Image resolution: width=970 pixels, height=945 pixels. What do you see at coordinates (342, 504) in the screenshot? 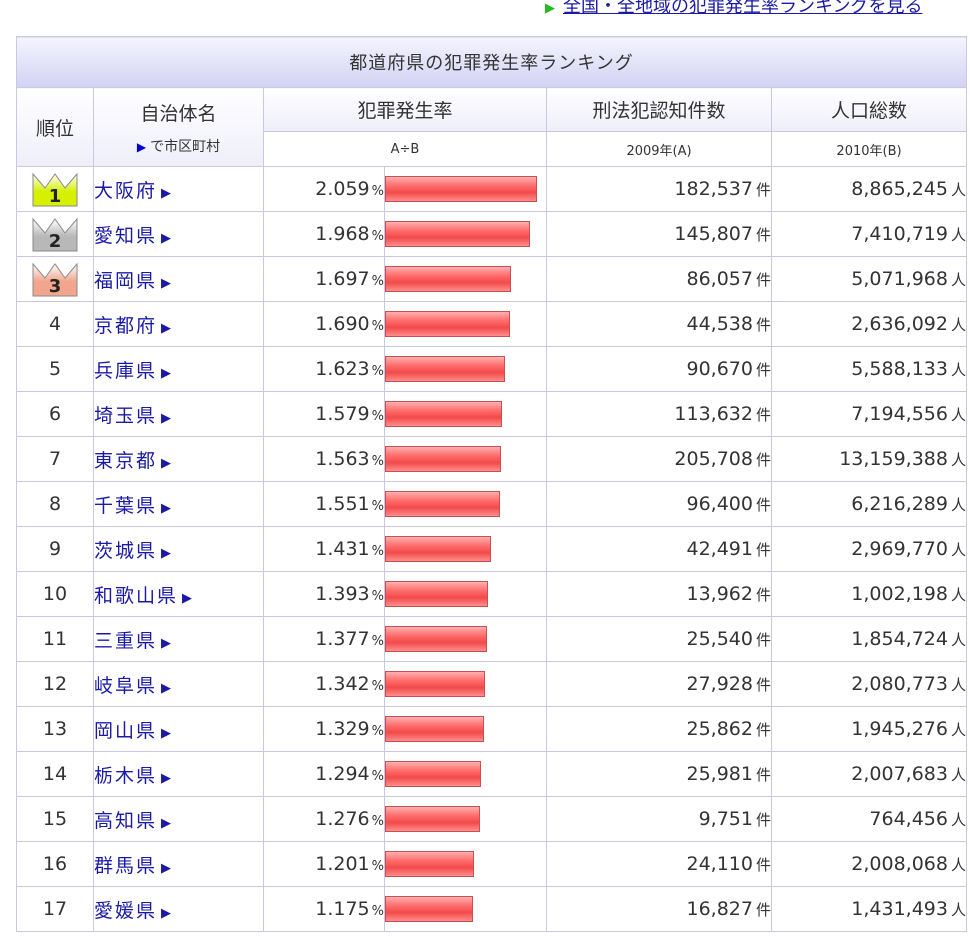
I see `rate-value: 1.551` at bounding box center [342, 504].